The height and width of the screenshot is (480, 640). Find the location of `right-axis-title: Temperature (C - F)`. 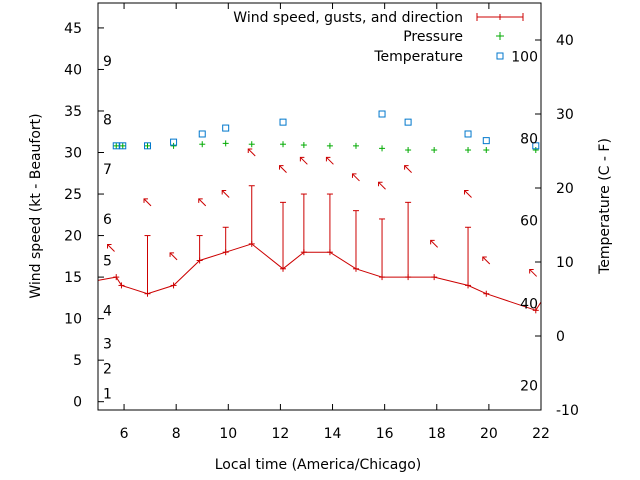

right-axis-title: Temperature (C - F) is located at coordinates (605, 206).